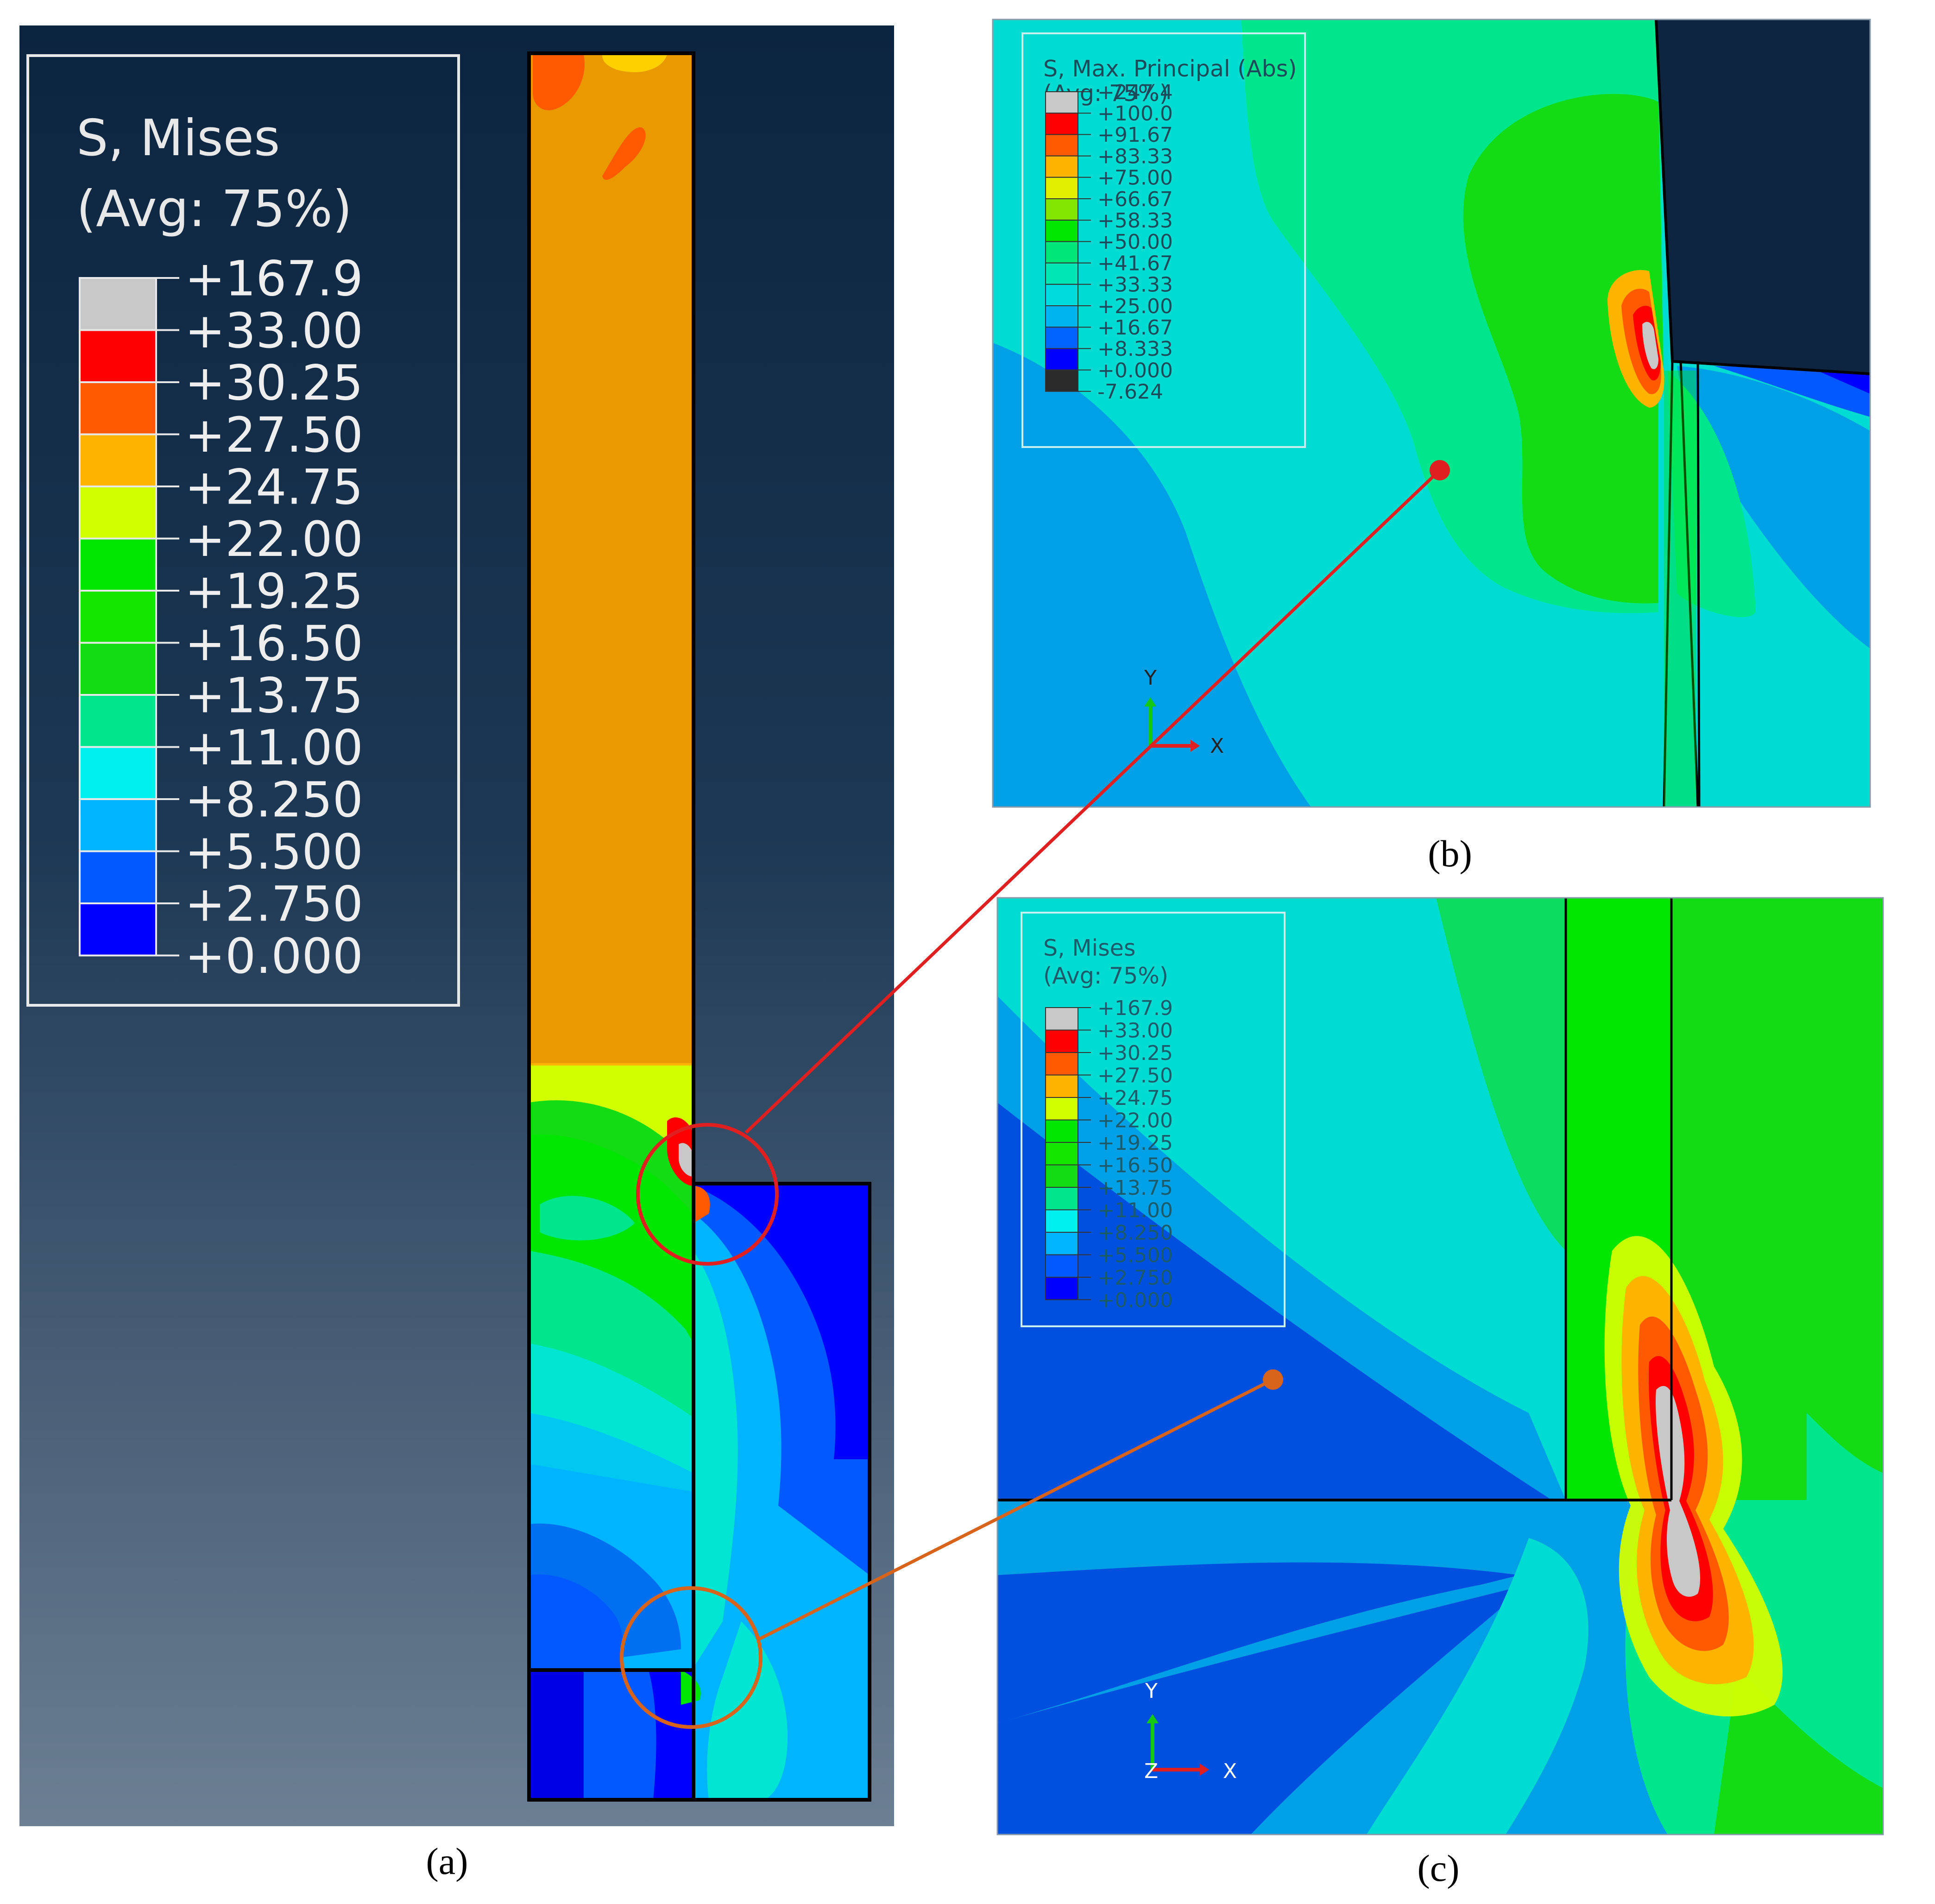 Image resolution: width=1935 pixels, height=1904 pixels. What do you see at coordinates (1190, 1731) in the screenshot?
I see `panel-c-axis-triad: Y Z X` at bounding box center [1190, 1731].